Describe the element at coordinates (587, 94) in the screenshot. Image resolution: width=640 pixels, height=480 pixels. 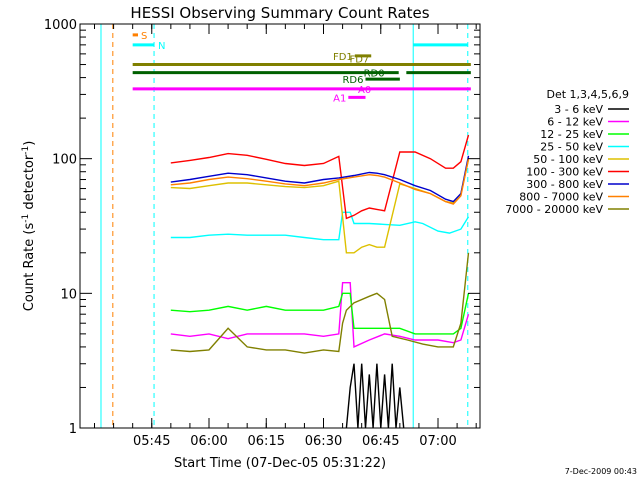
I see `legend-title: Det 1,3,4,5,6,9` at that location.